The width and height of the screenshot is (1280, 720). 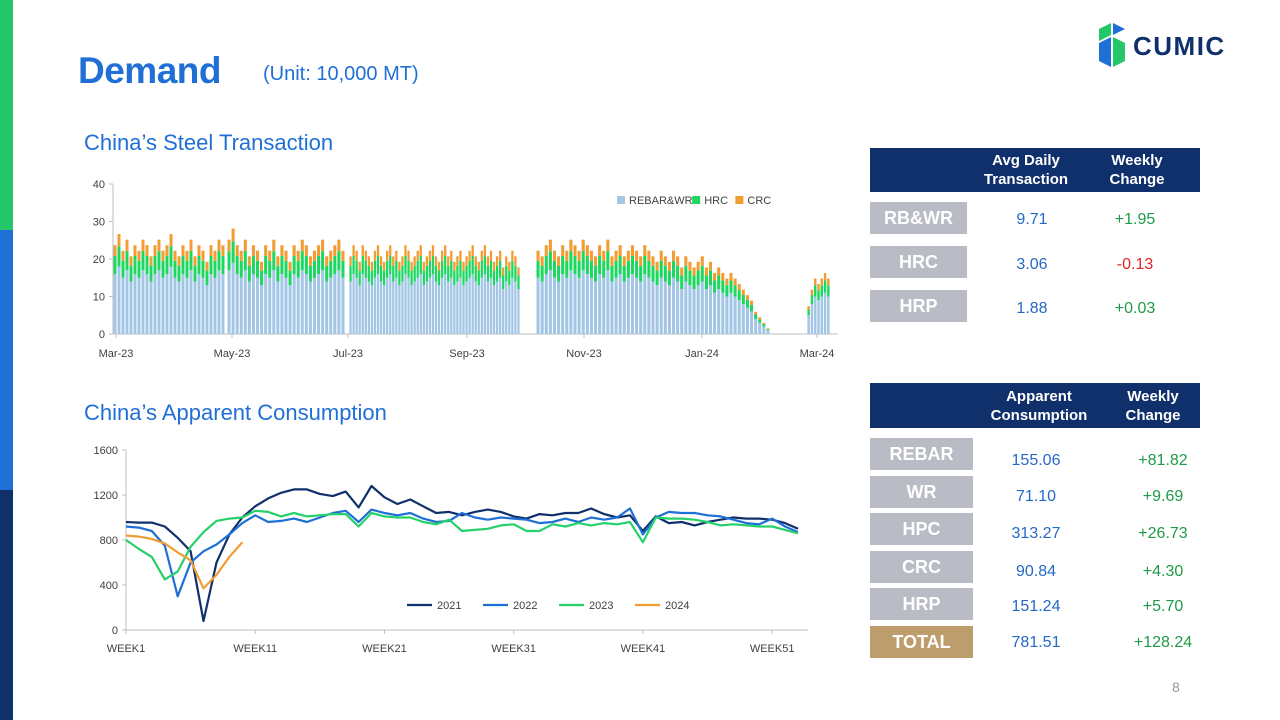 What do you see at coordinates (1153, 405) in the screenshot?
I see `header-weekly-change-2: Weekly Change` at bounding box center [1153, 405].